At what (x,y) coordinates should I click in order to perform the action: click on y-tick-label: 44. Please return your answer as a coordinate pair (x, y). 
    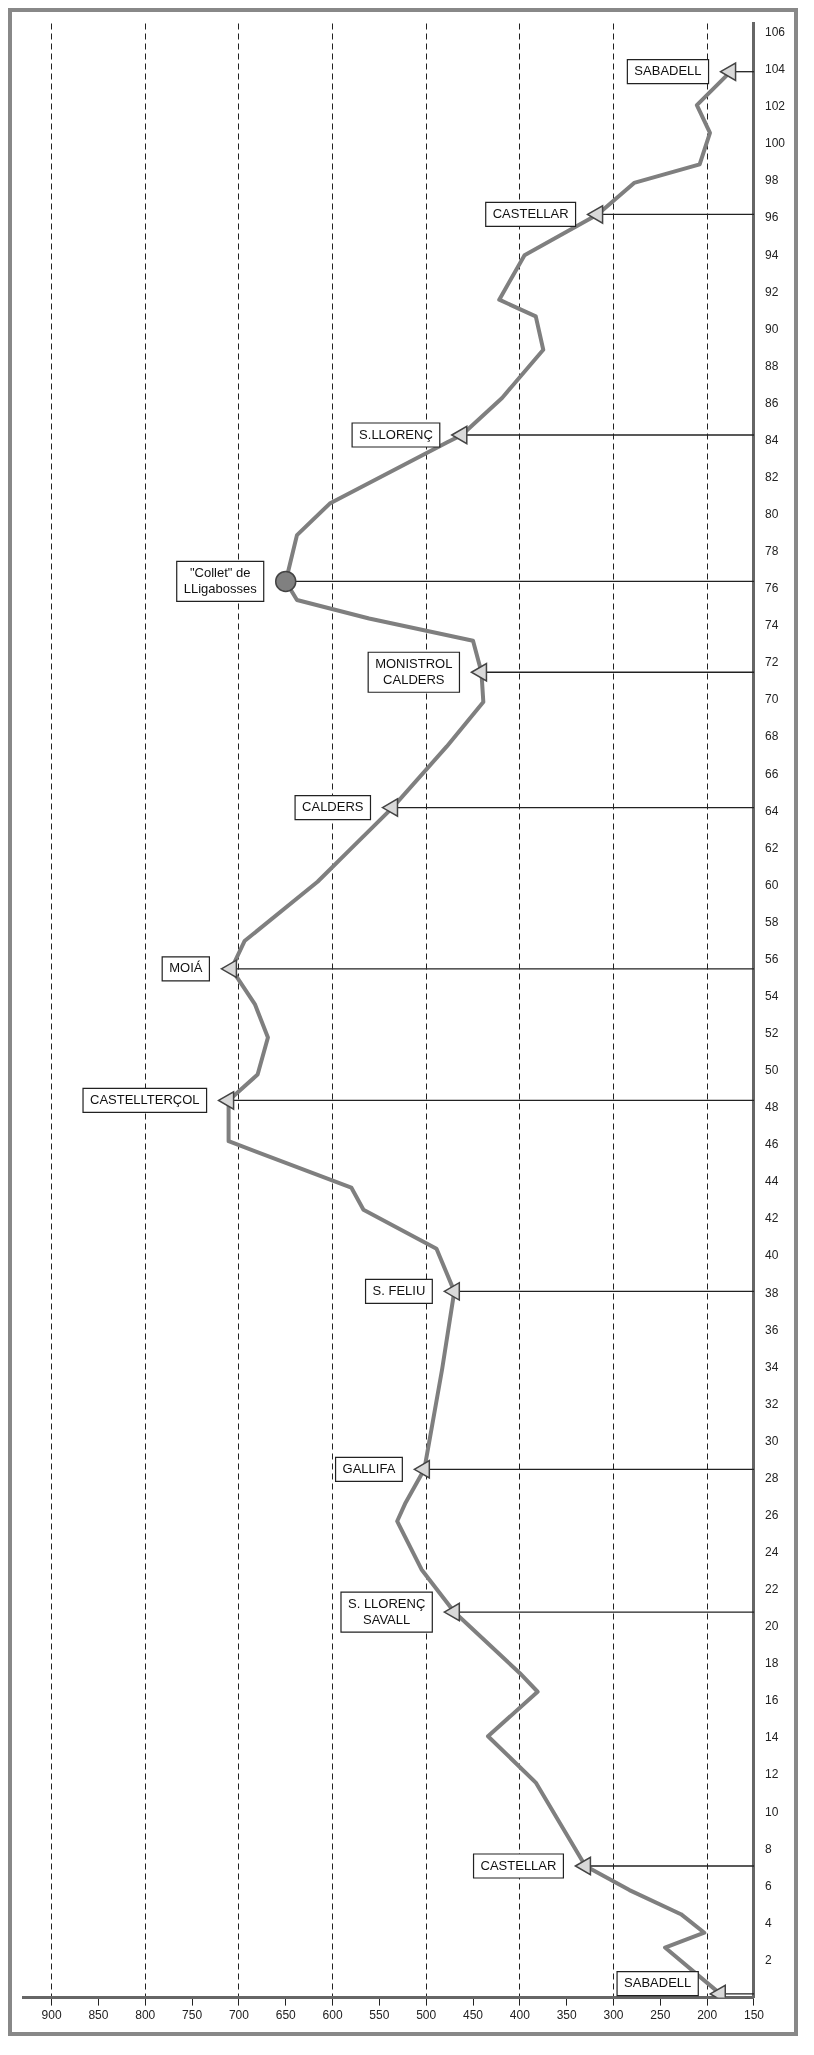
    Looking at the image, I should click on (771, 1181).